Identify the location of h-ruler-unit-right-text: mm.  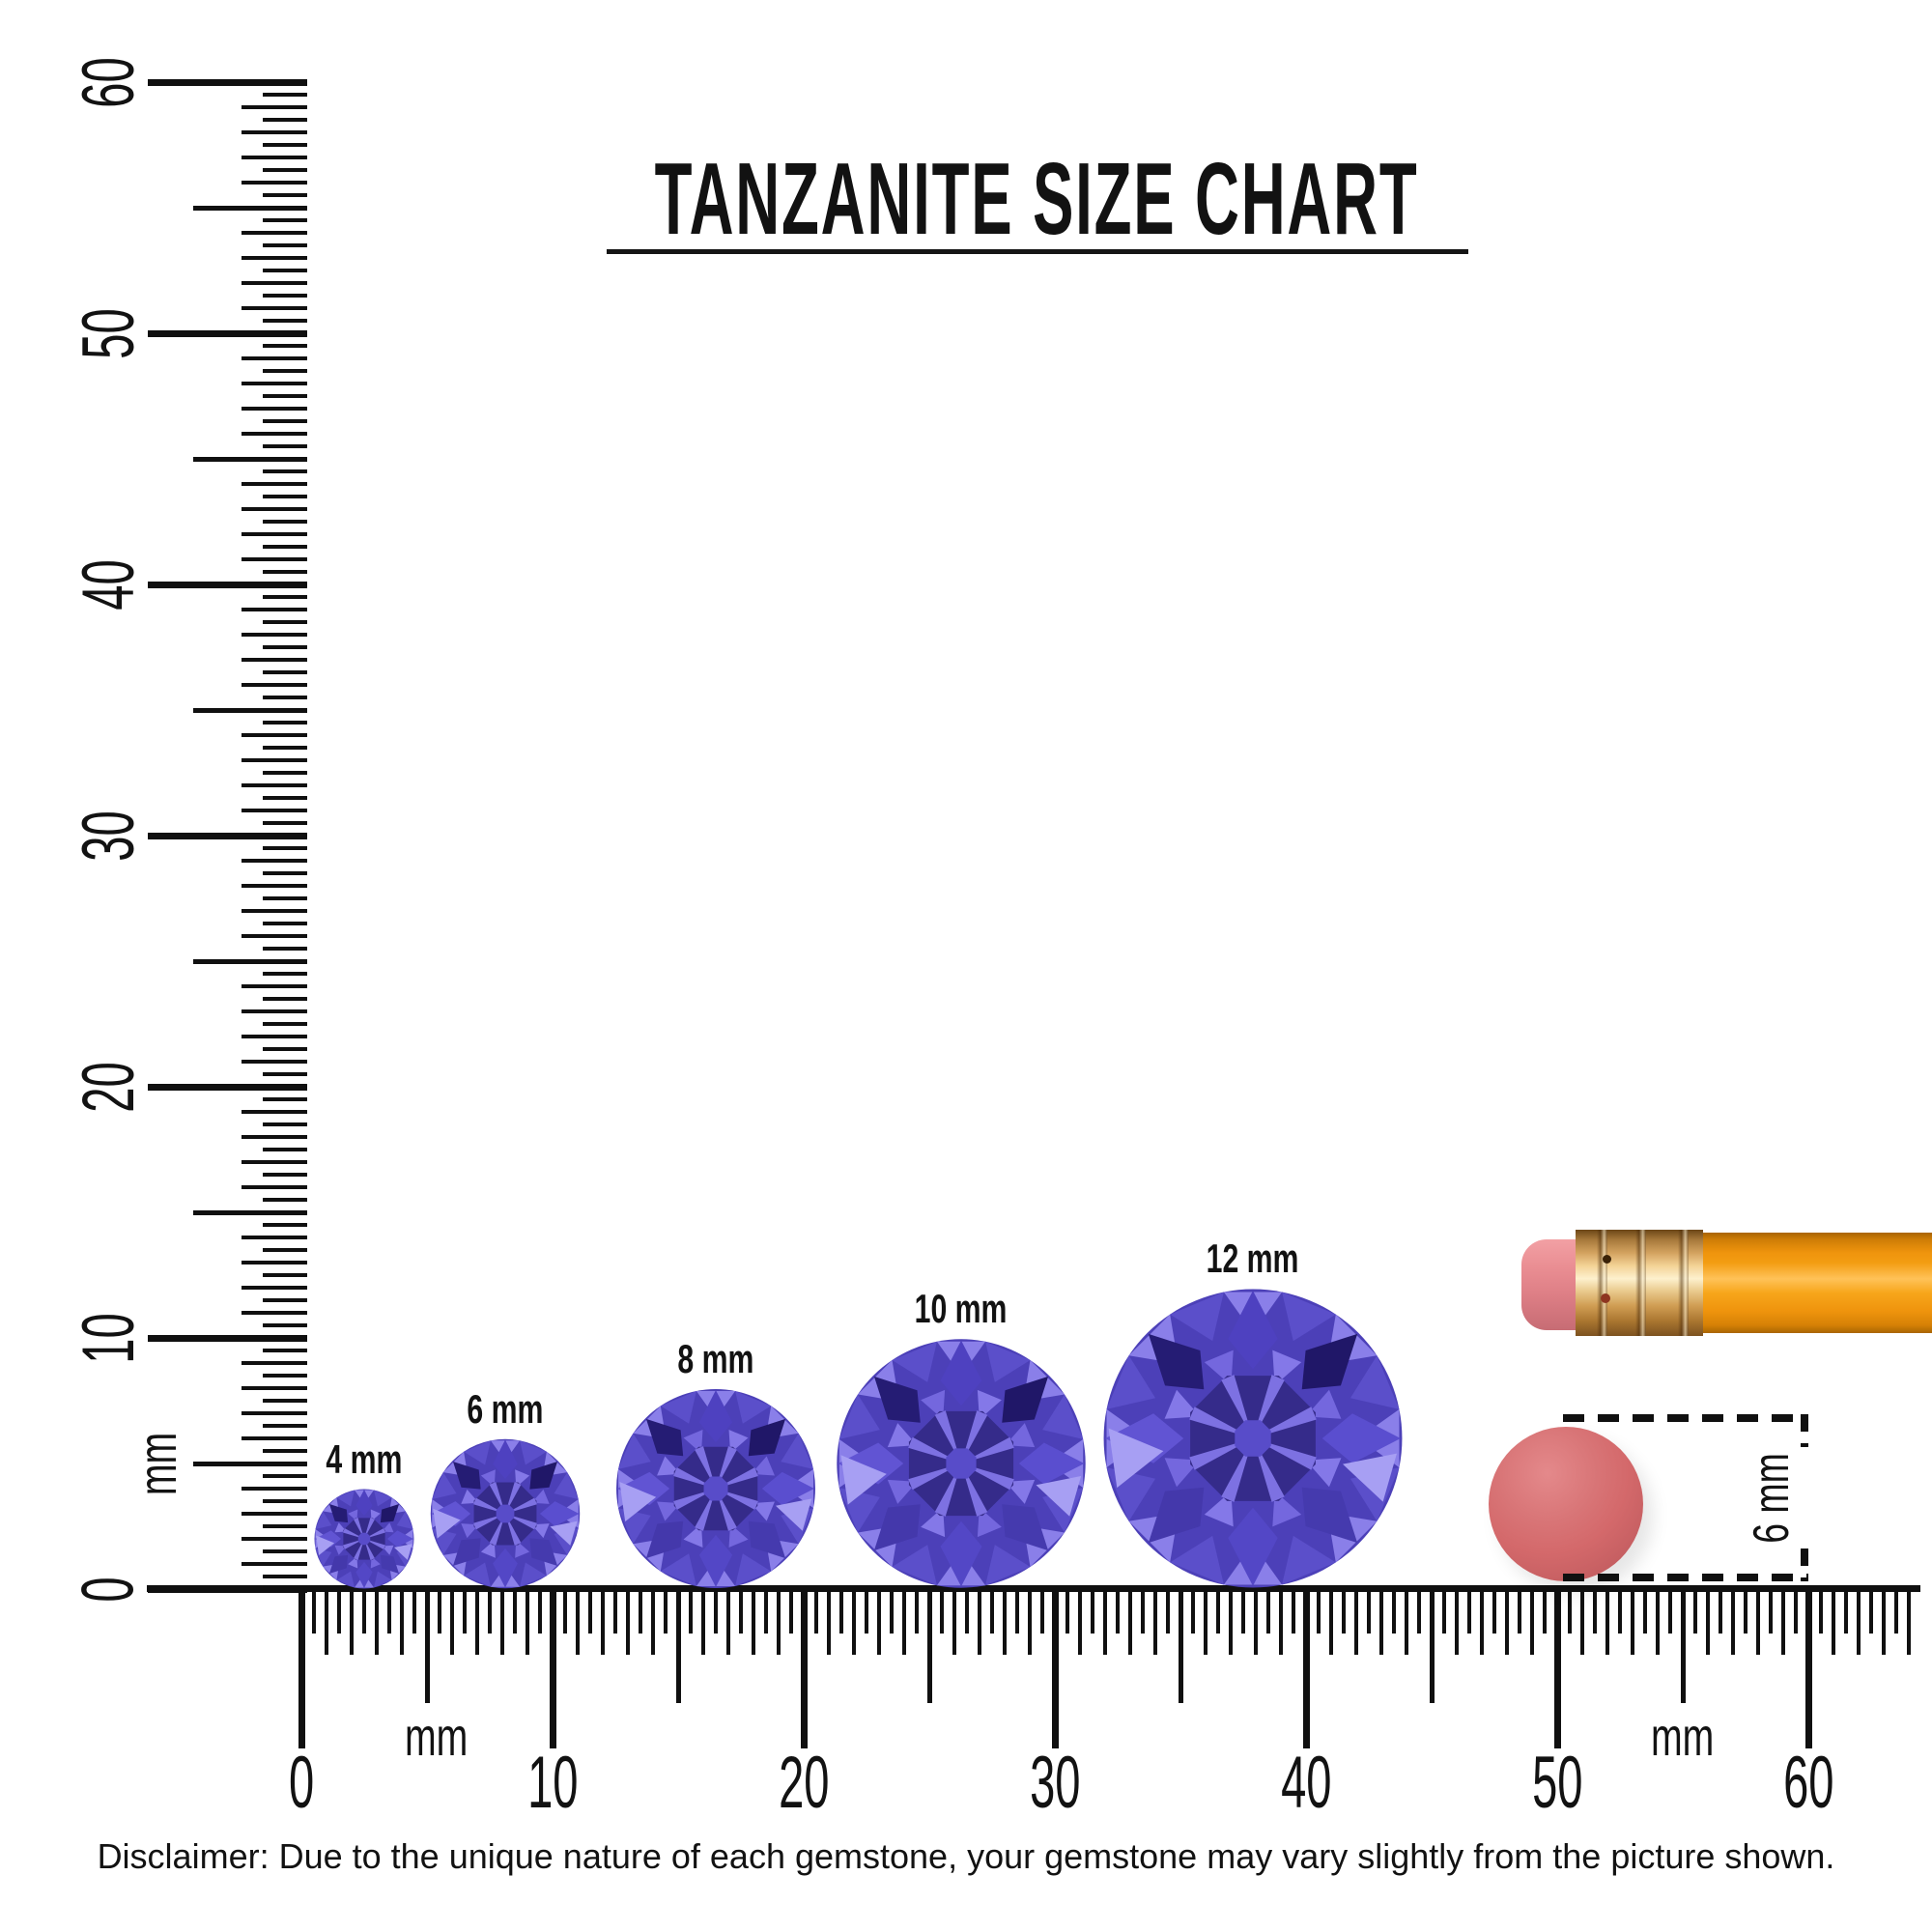
(1683, 1736).